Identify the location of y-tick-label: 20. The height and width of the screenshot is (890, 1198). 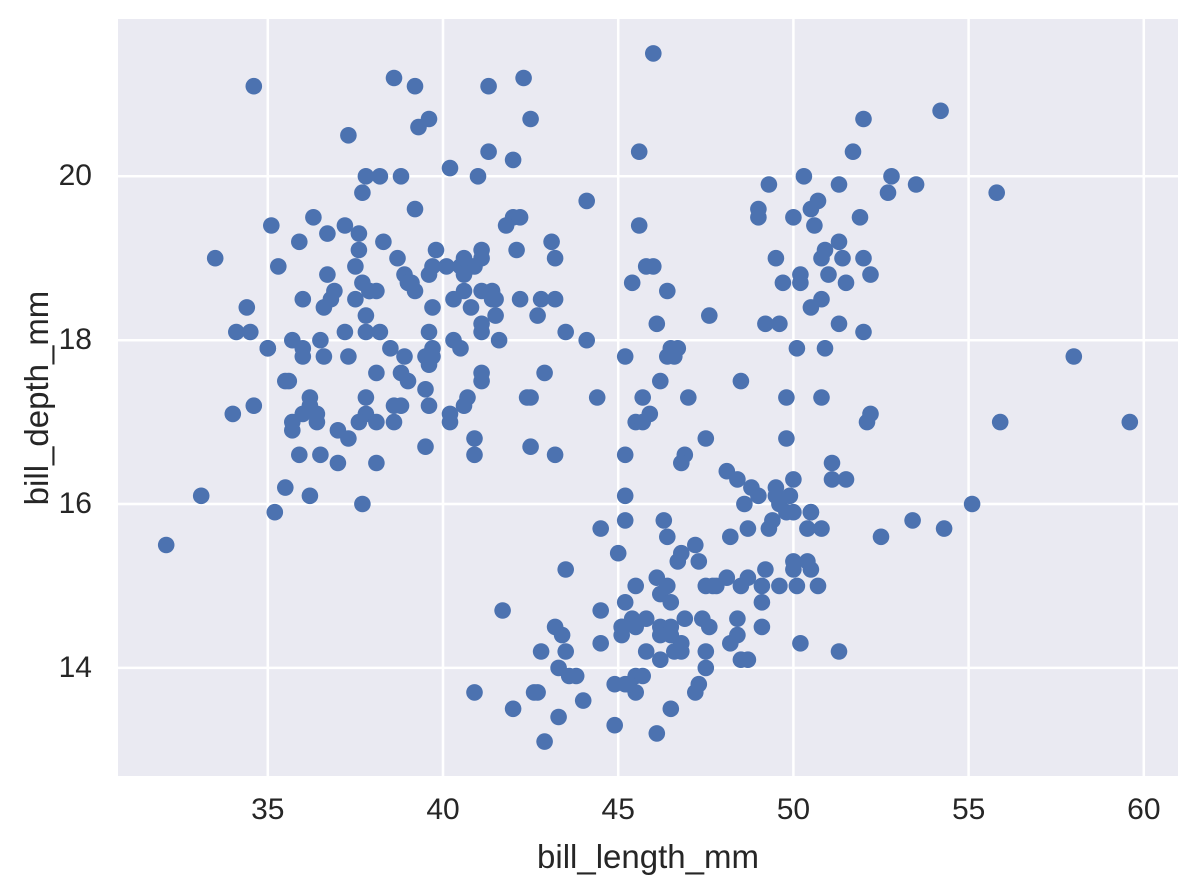
(75, 176).